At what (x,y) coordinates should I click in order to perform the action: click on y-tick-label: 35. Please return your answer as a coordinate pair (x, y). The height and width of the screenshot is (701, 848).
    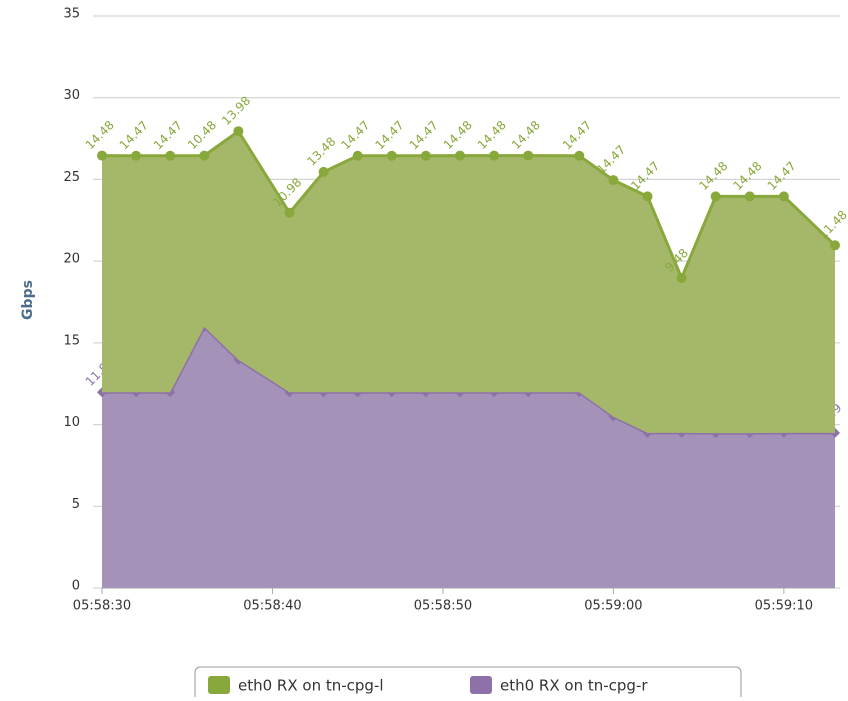
    Looking at the image, I should click on (71, 14).